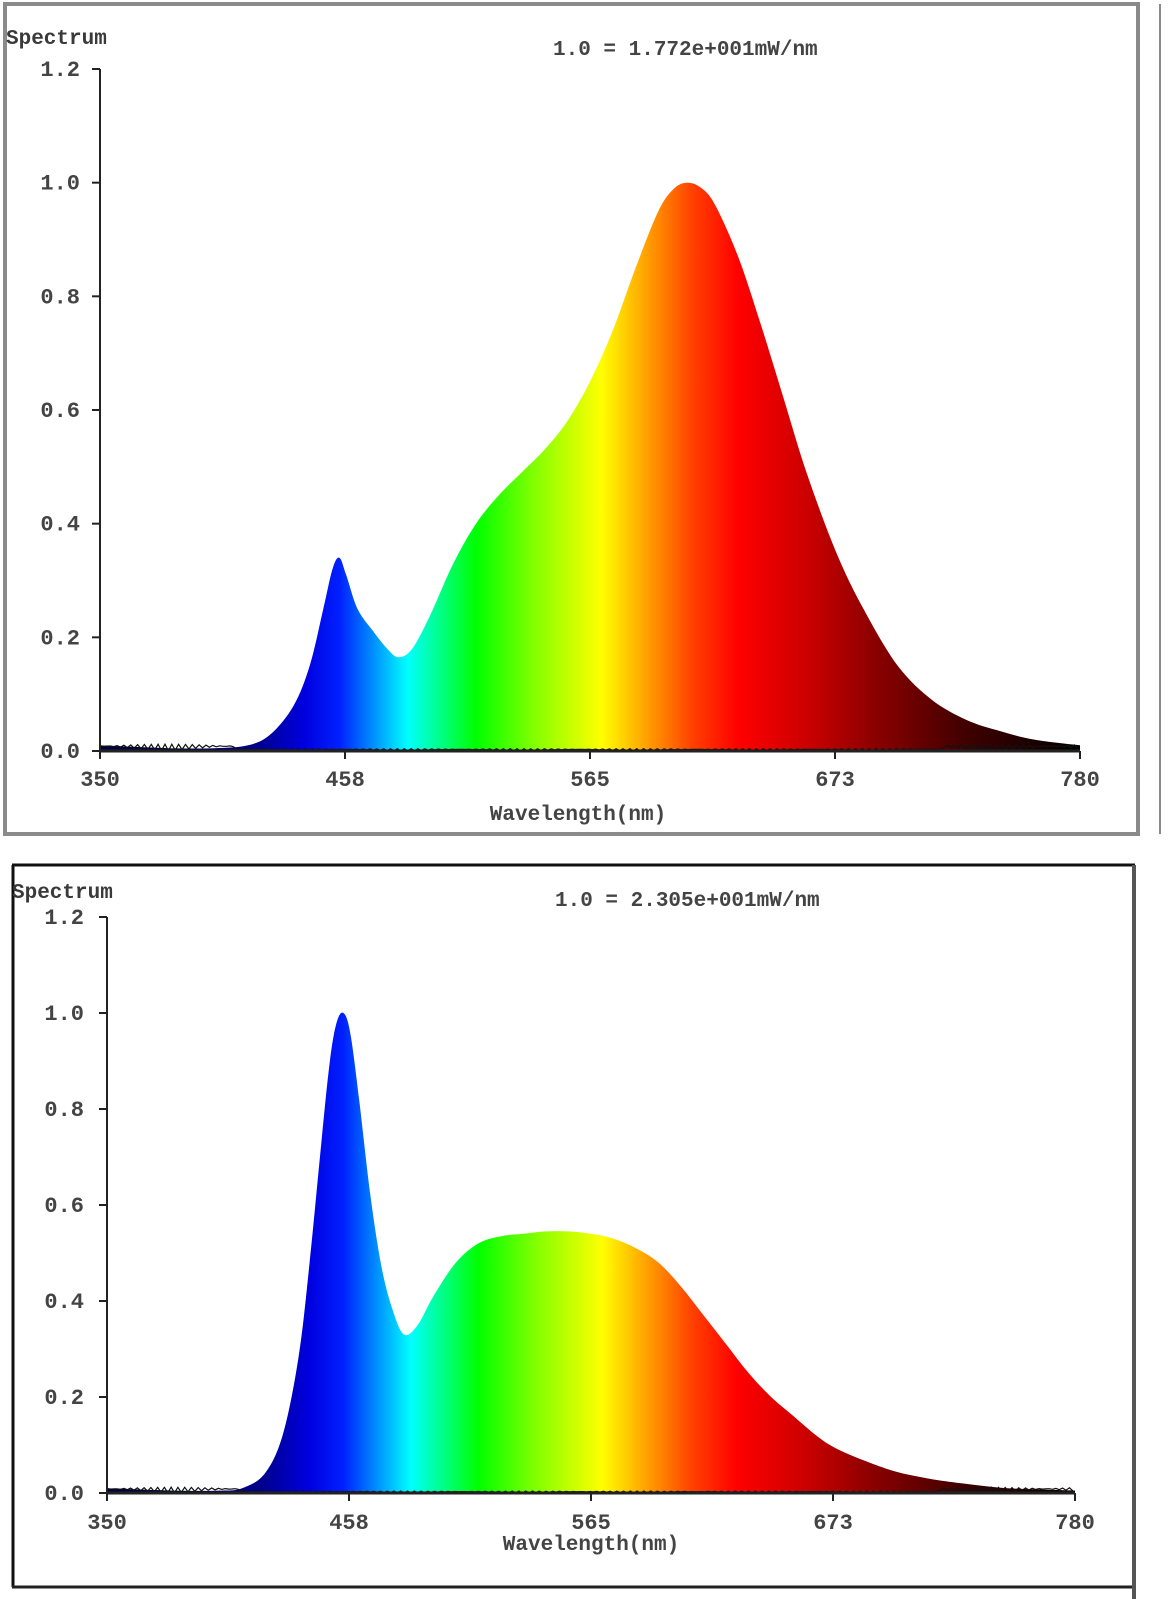 The width and height of the screenshot is (1171, 1599). Describe the element at coordinates (687, 901) in the screenshot. I see `scale-annotation: 1.0 = 2.305e+001mW/nm` at that location.